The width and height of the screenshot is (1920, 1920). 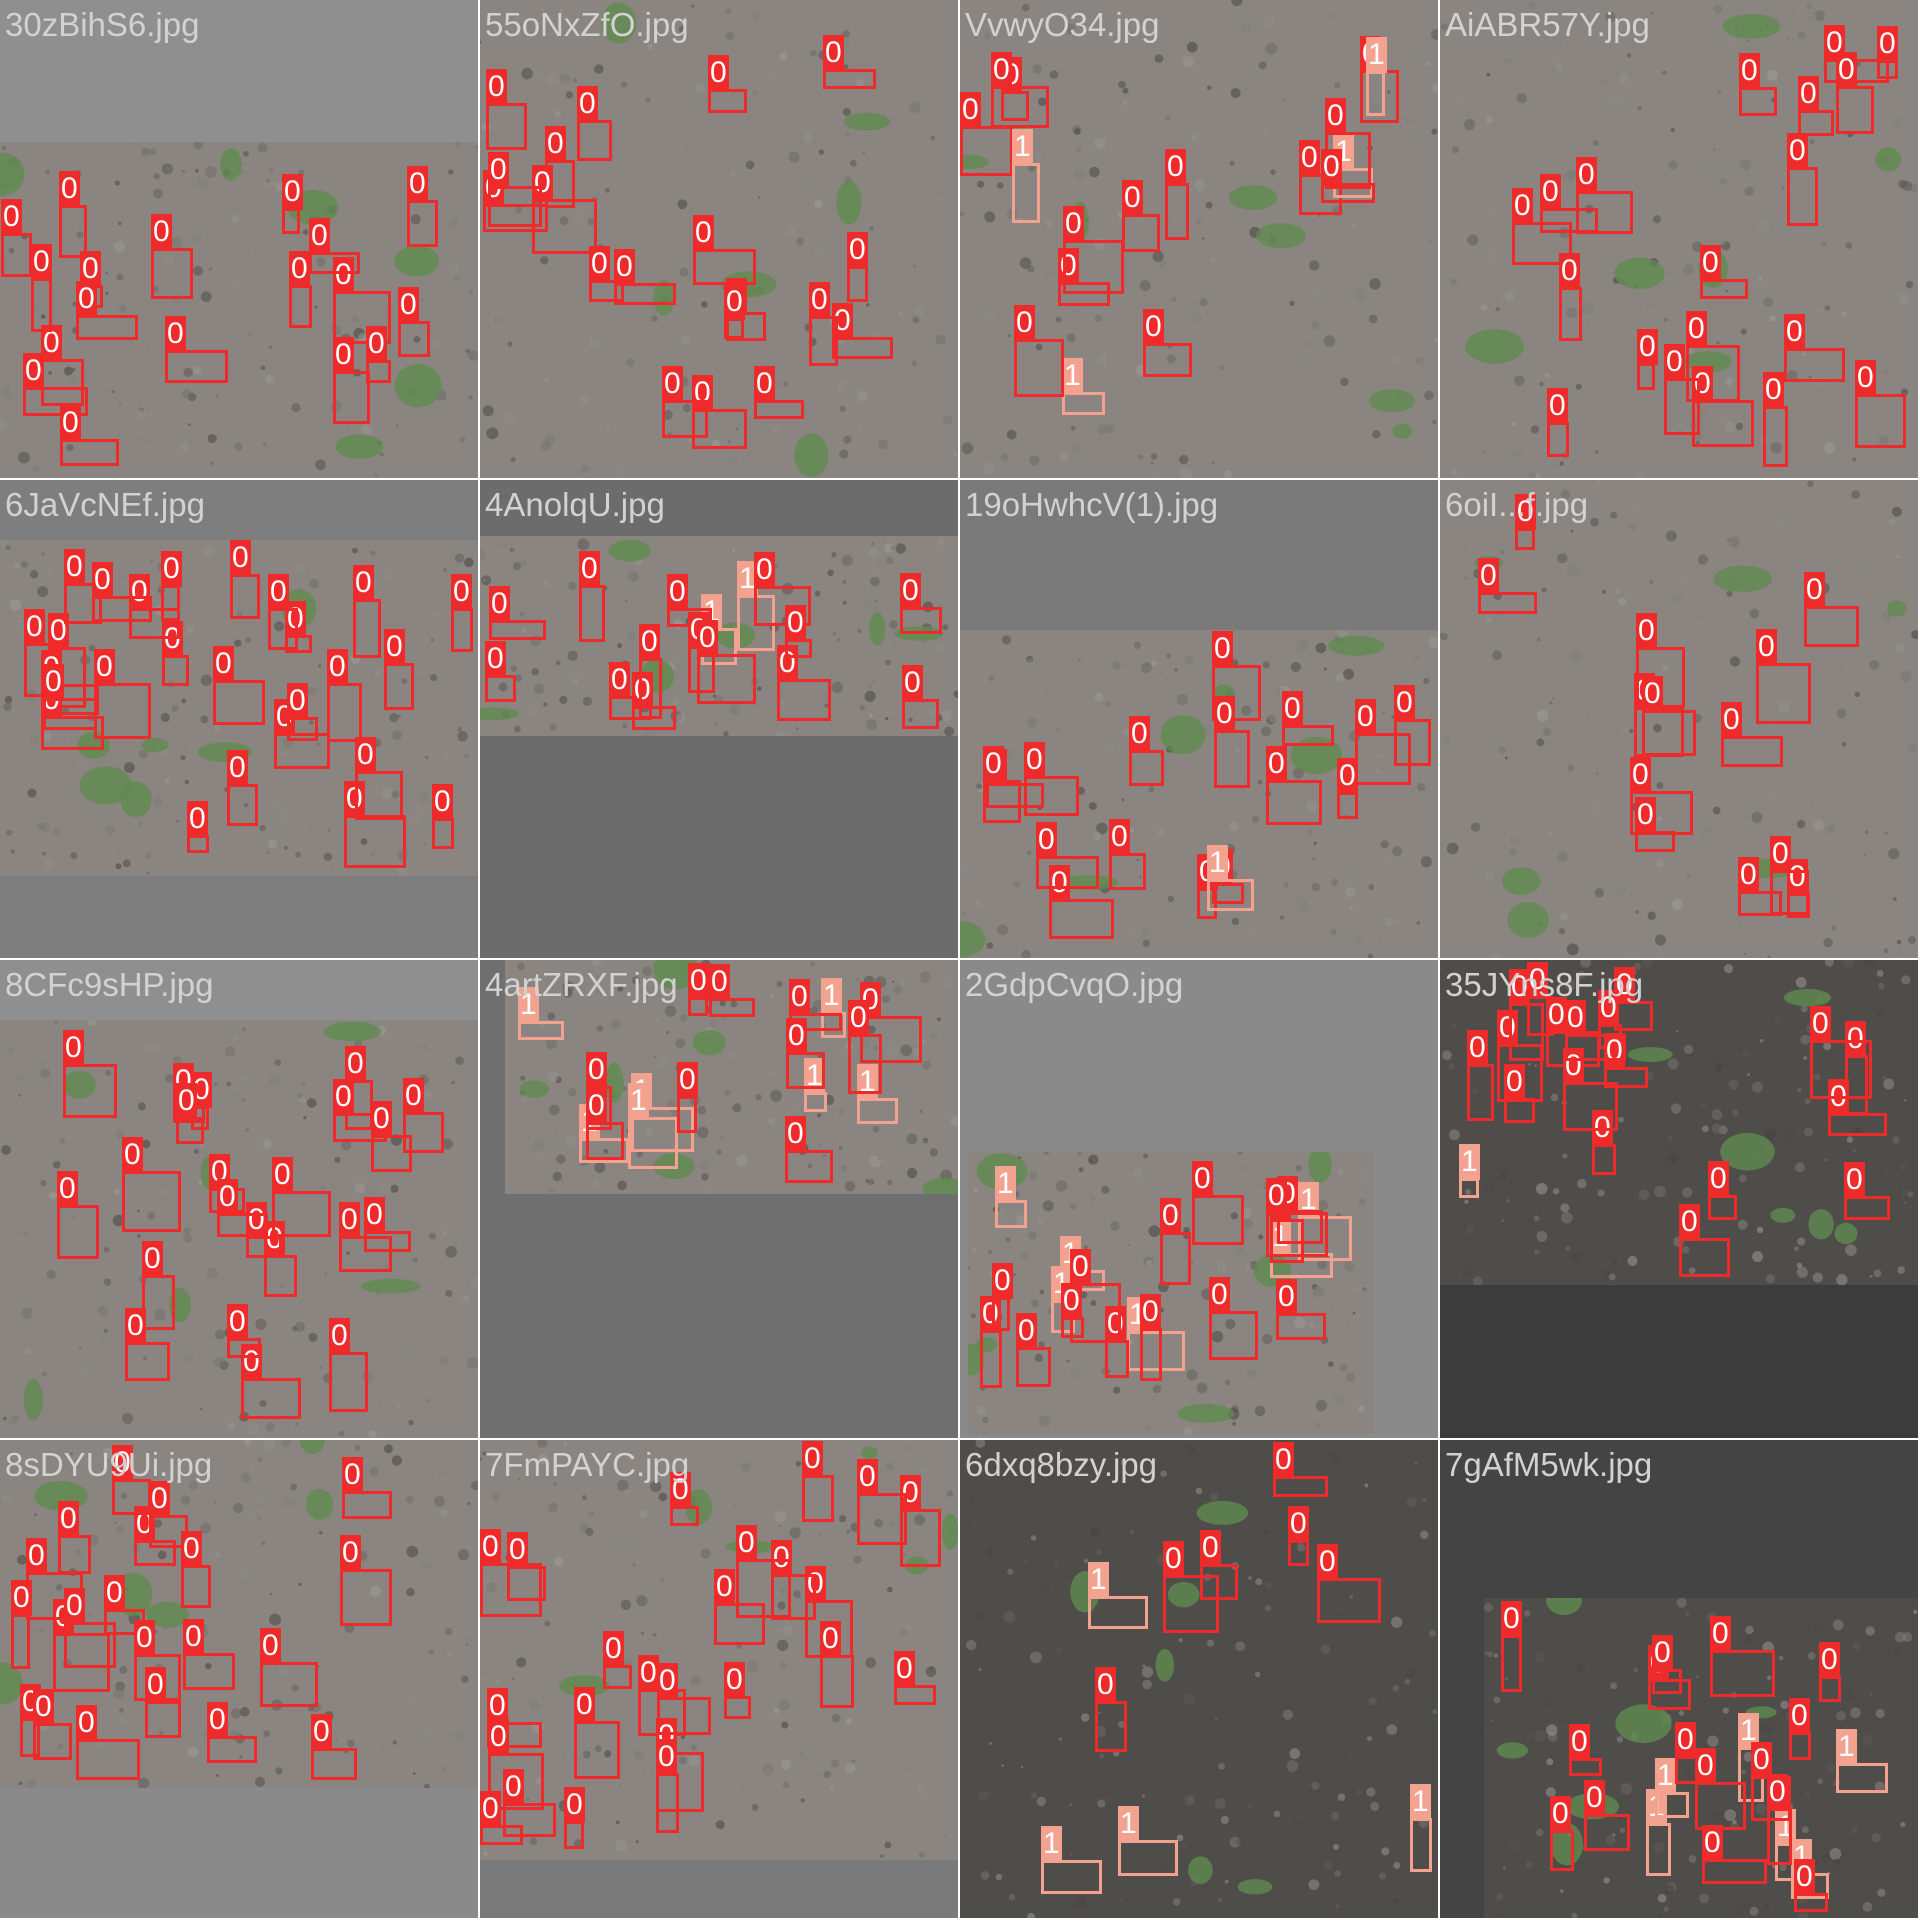 I want to click on soil-photo, so click(x=1679, y=719).